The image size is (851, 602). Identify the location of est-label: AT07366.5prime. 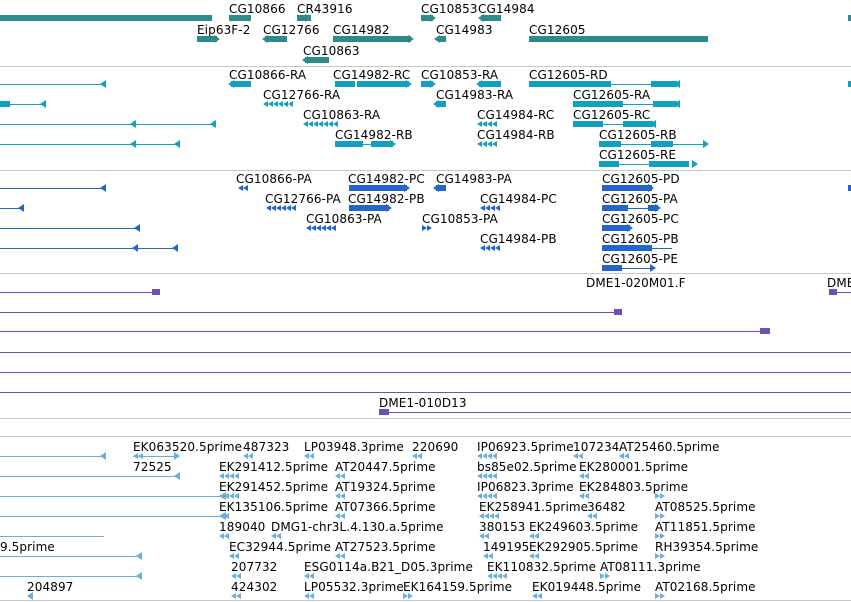
(385, 507).